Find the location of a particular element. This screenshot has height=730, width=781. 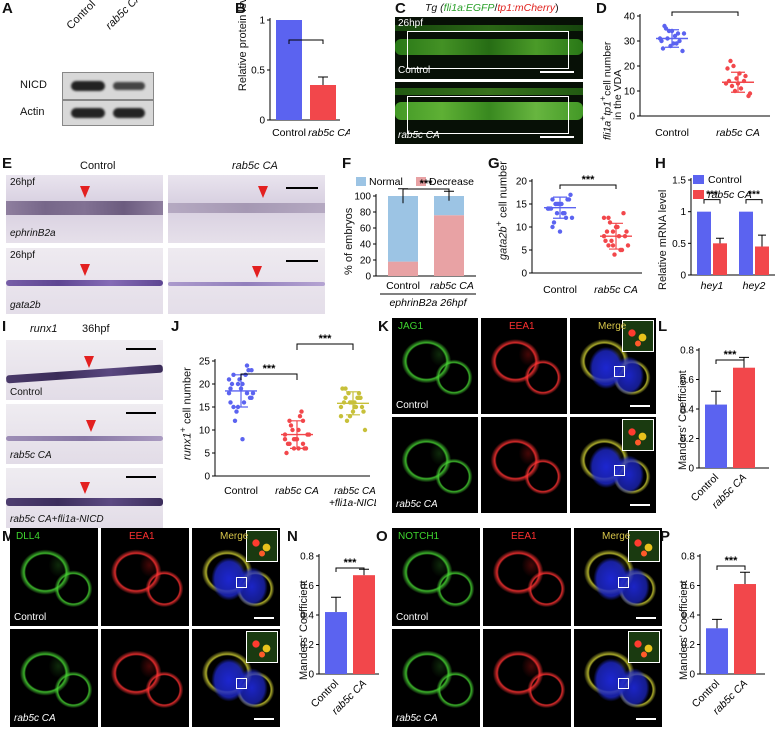

panel-label-p: P is located at coordinates (665, 536).